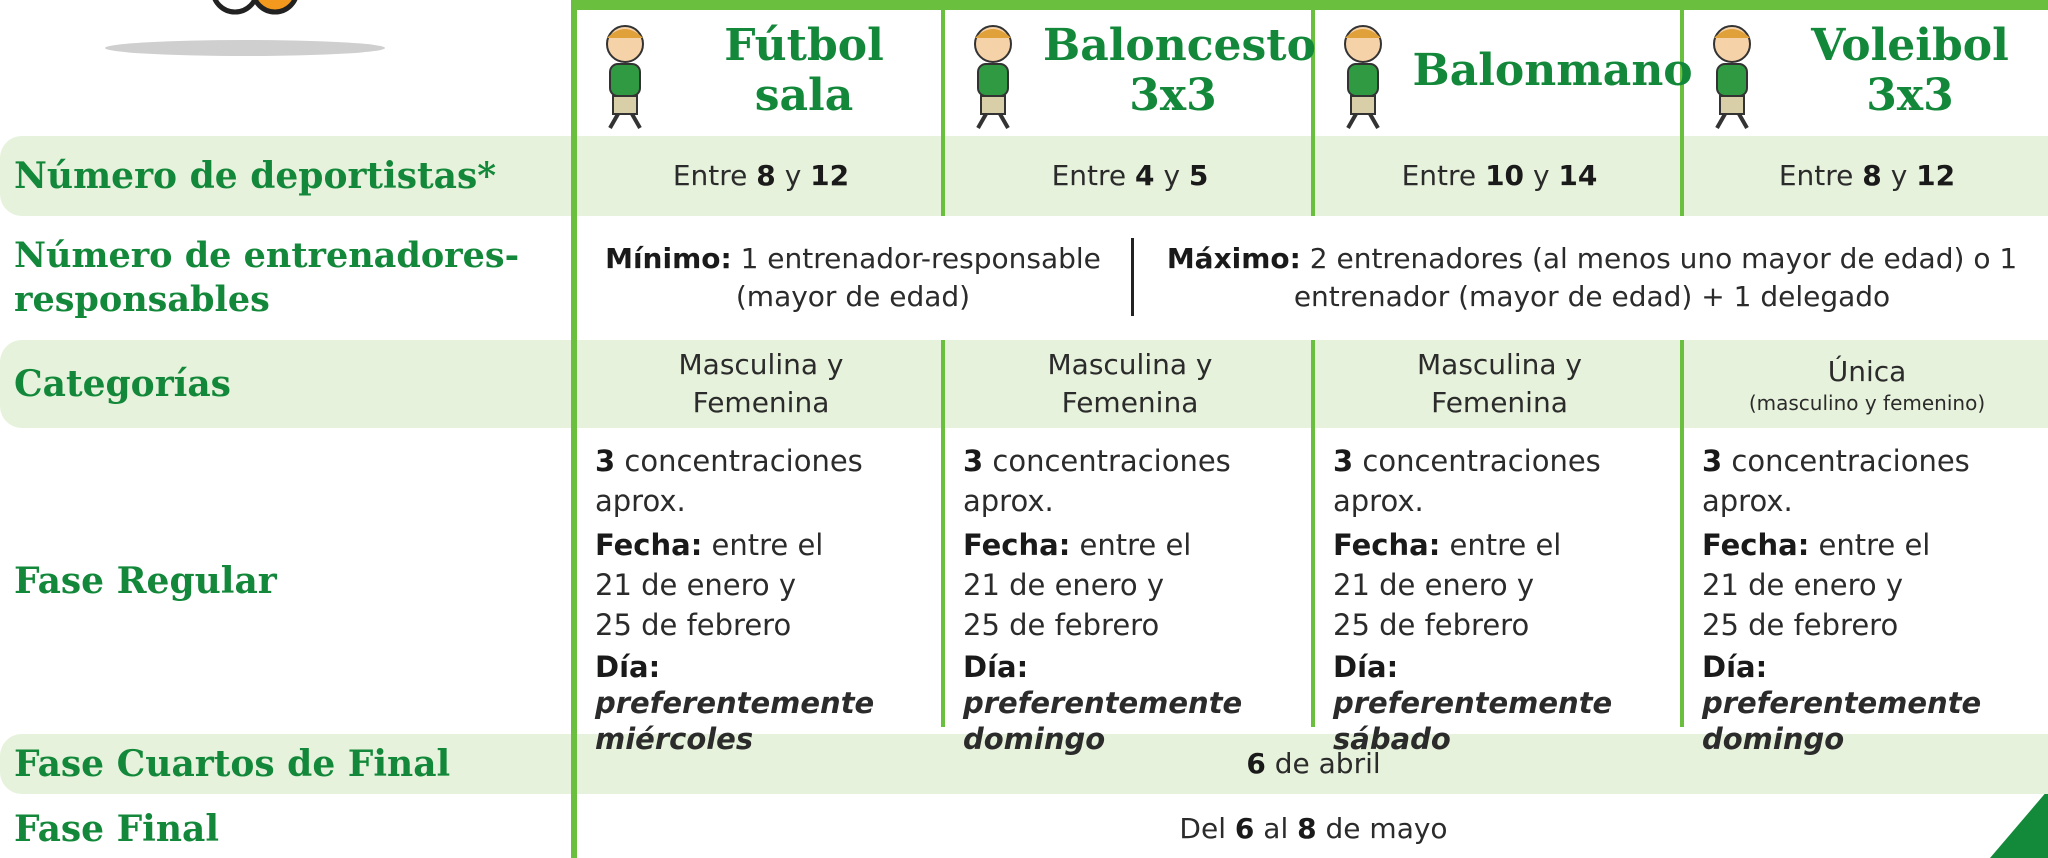 The width and height of the screenshot is (2048, 858). I want to click on sport-name: Balonmano, so click(1552, 70).